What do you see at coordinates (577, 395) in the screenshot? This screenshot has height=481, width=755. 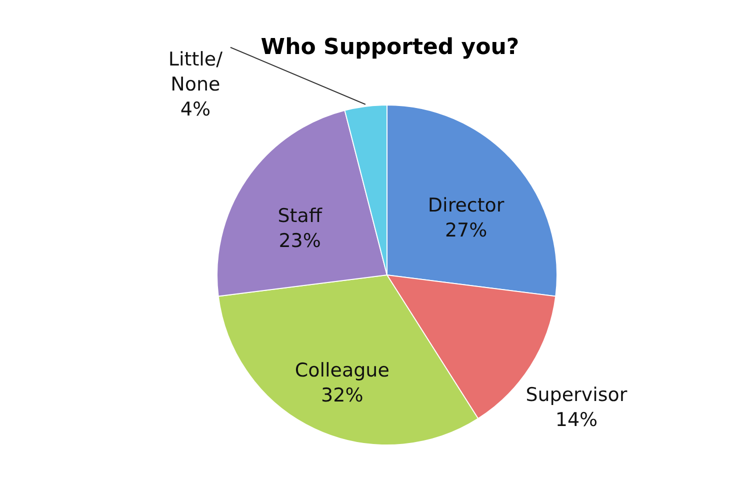 I see `slice-label: Supervisor` at bounding box center [577, 395].